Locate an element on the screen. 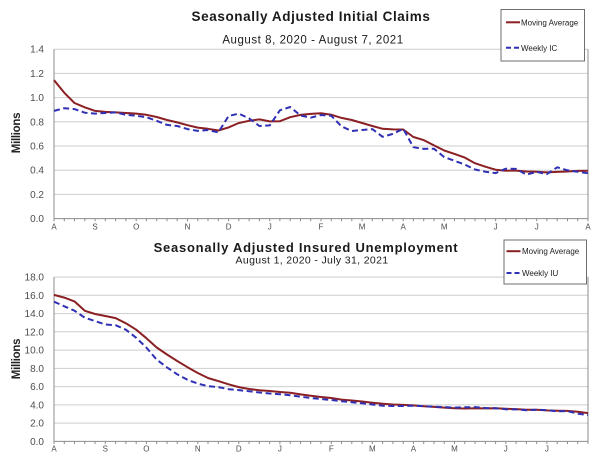  svg-text: 0.4 is located at coordinates (37, 171).